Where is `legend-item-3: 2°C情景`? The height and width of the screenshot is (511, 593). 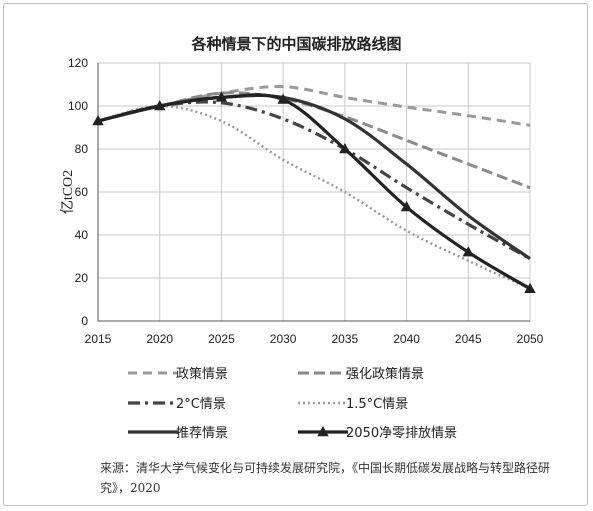 legend-item-3: 2°C情景 is located at coordinates (177, 404).